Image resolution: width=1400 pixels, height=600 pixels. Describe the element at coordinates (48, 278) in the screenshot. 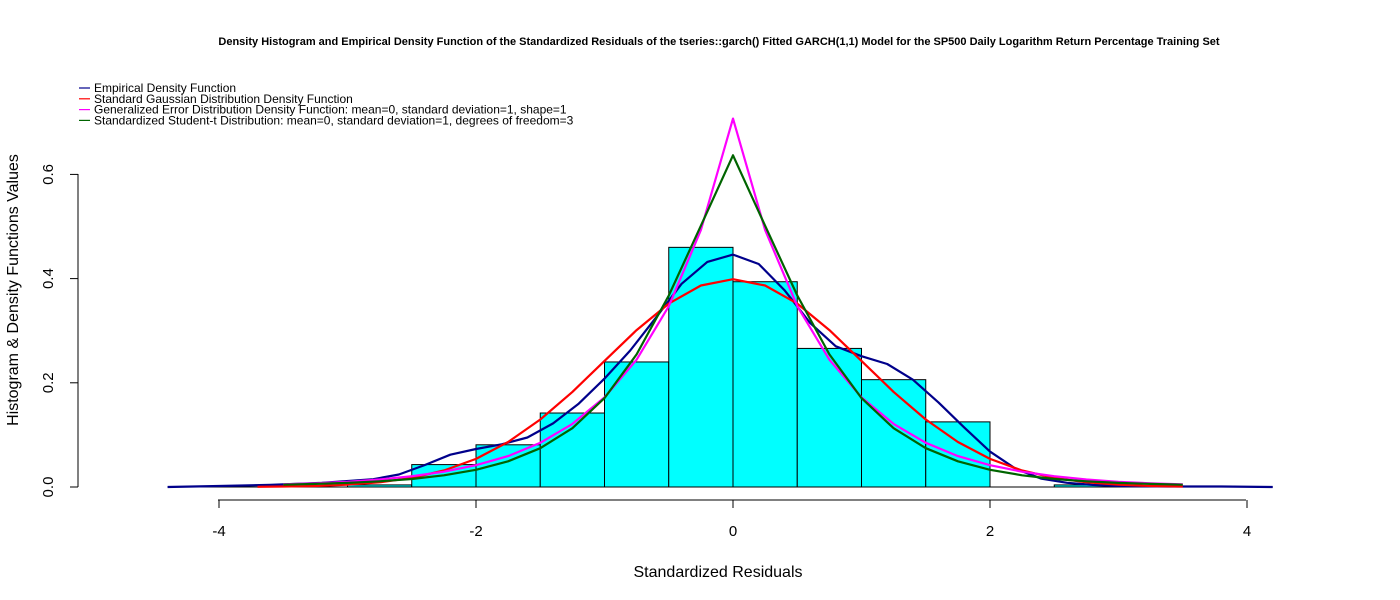

I see `y-tick-label: 0.4` at that location.